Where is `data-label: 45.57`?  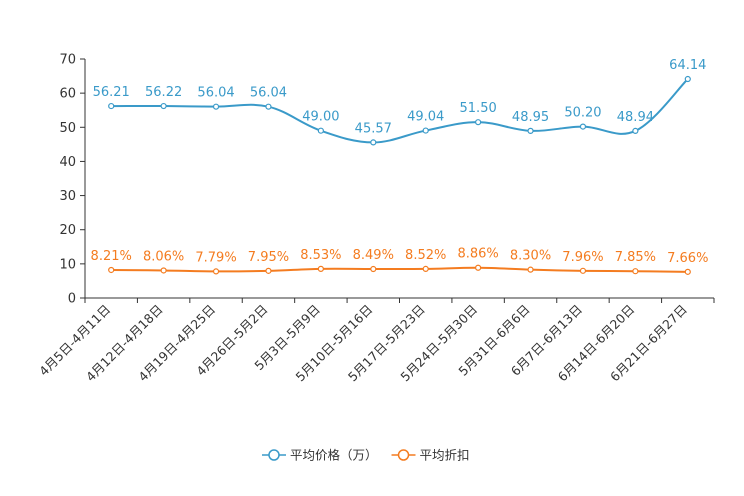
data-label: 45.57 is located at coordinates (373, 128).